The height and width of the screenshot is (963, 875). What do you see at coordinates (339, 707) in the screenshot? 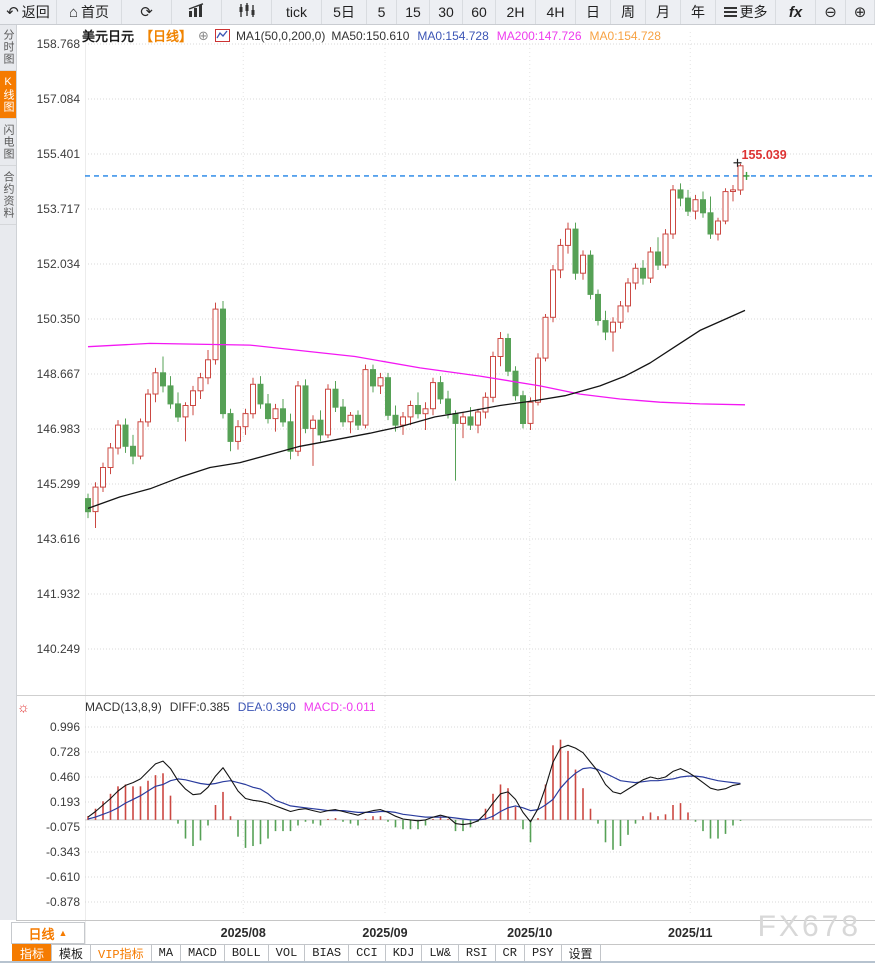
I see `macd-value: MACD:-0.011` at bounding box center [339, 707].